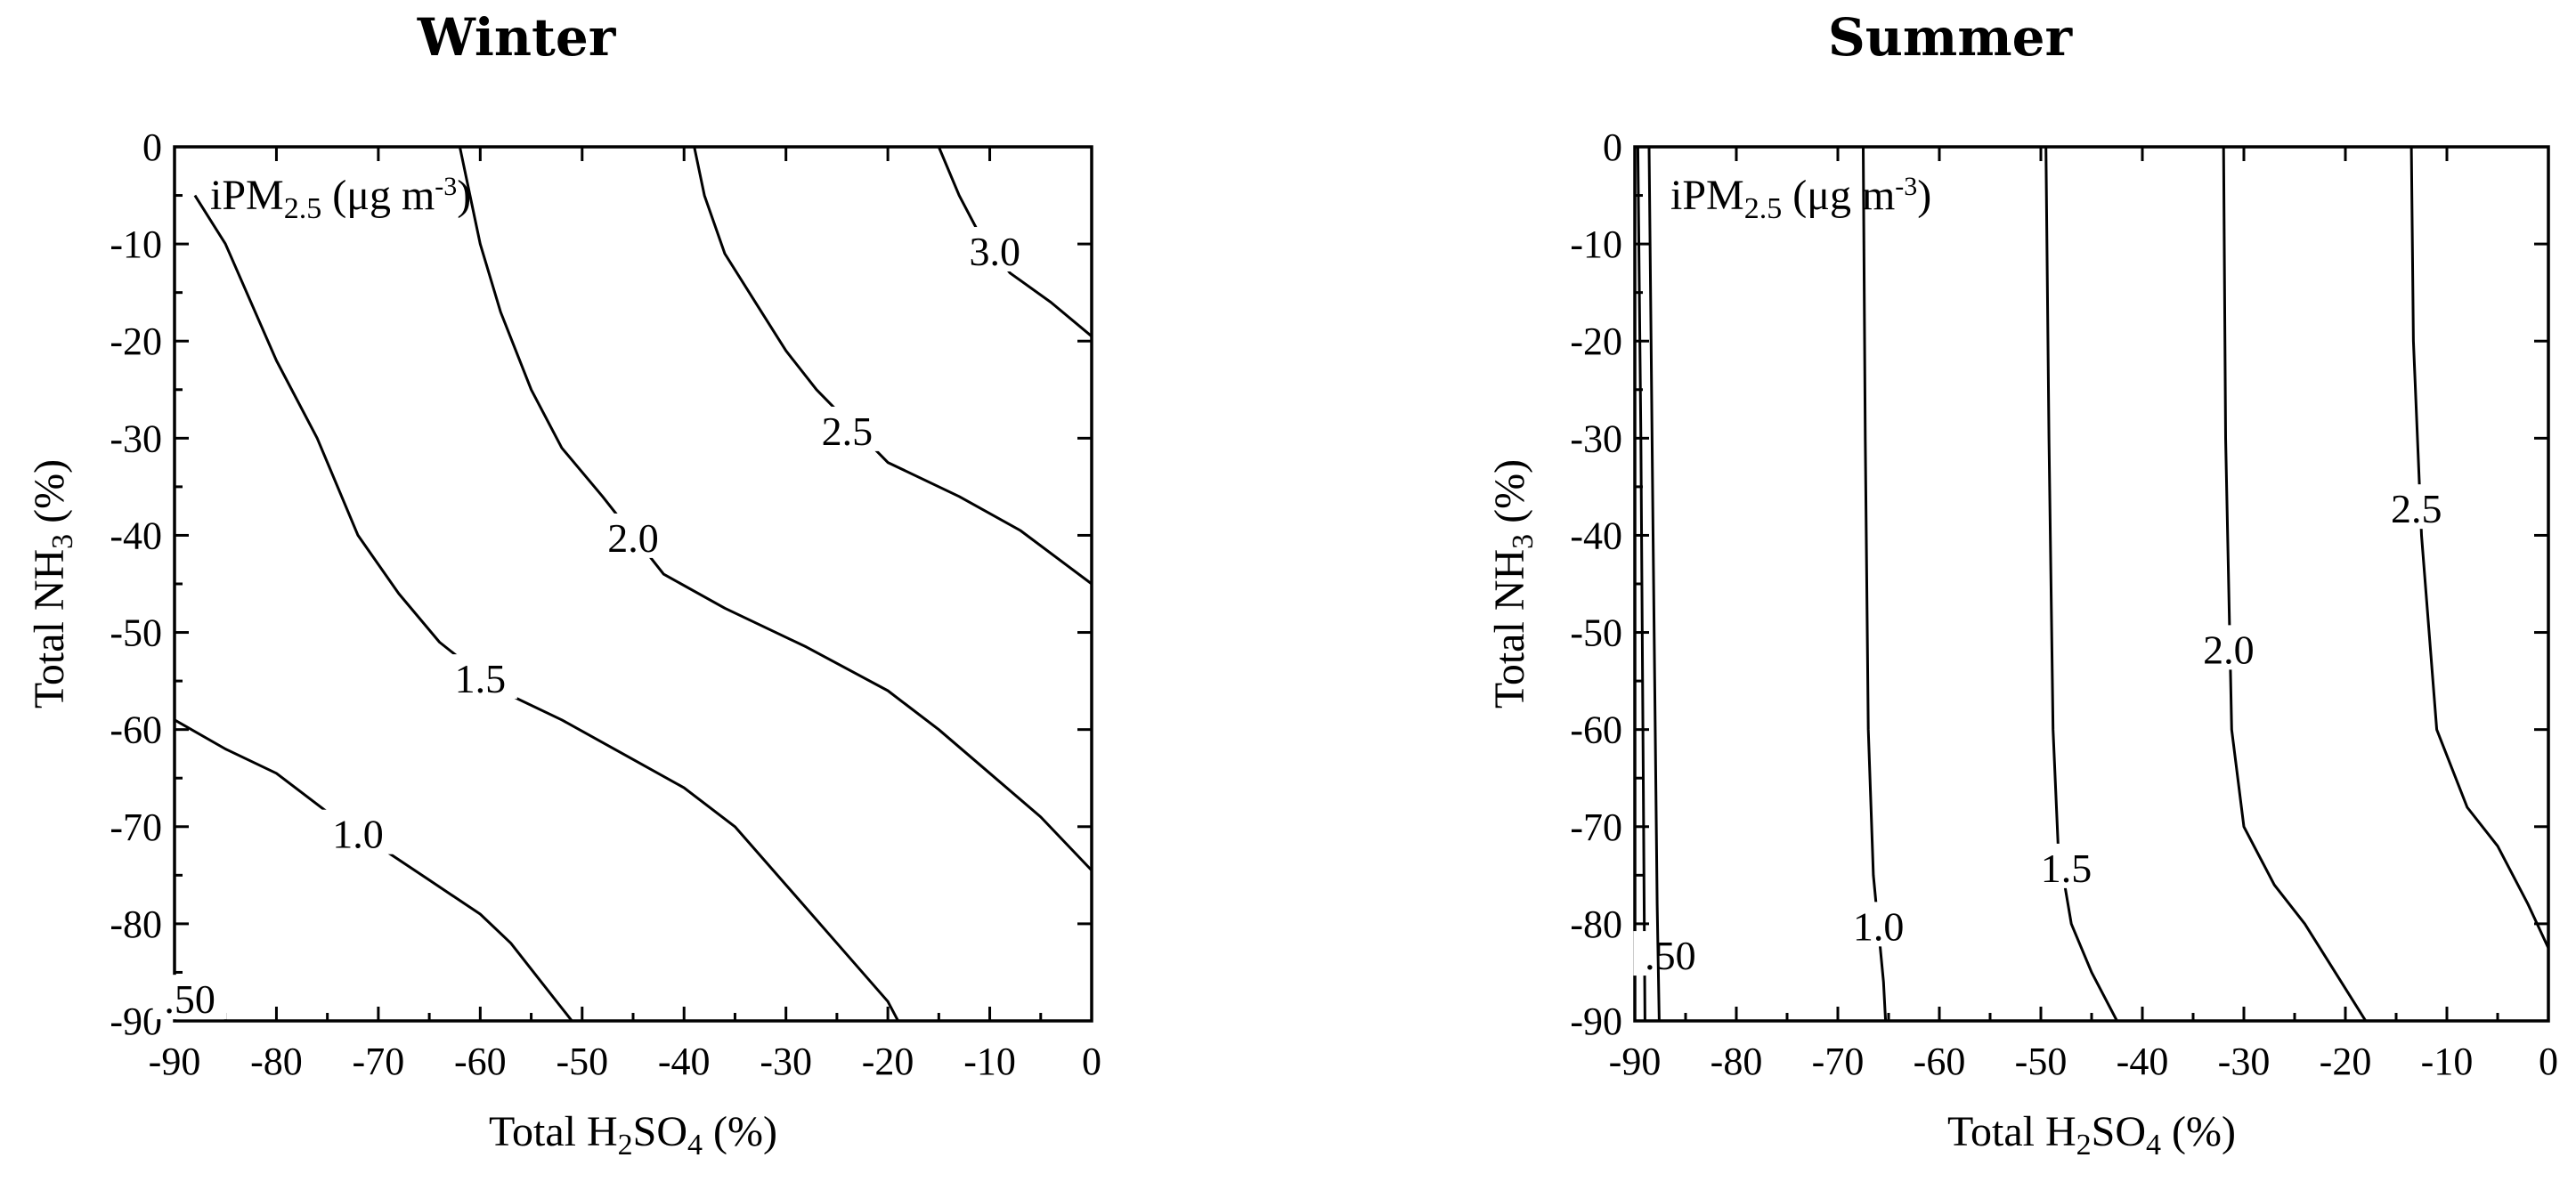 This screenshot has width=2576, height=1182. Describe the element at coordinates (2295, 584) in the screenshot. I see `contour-line-2.0` at that location.